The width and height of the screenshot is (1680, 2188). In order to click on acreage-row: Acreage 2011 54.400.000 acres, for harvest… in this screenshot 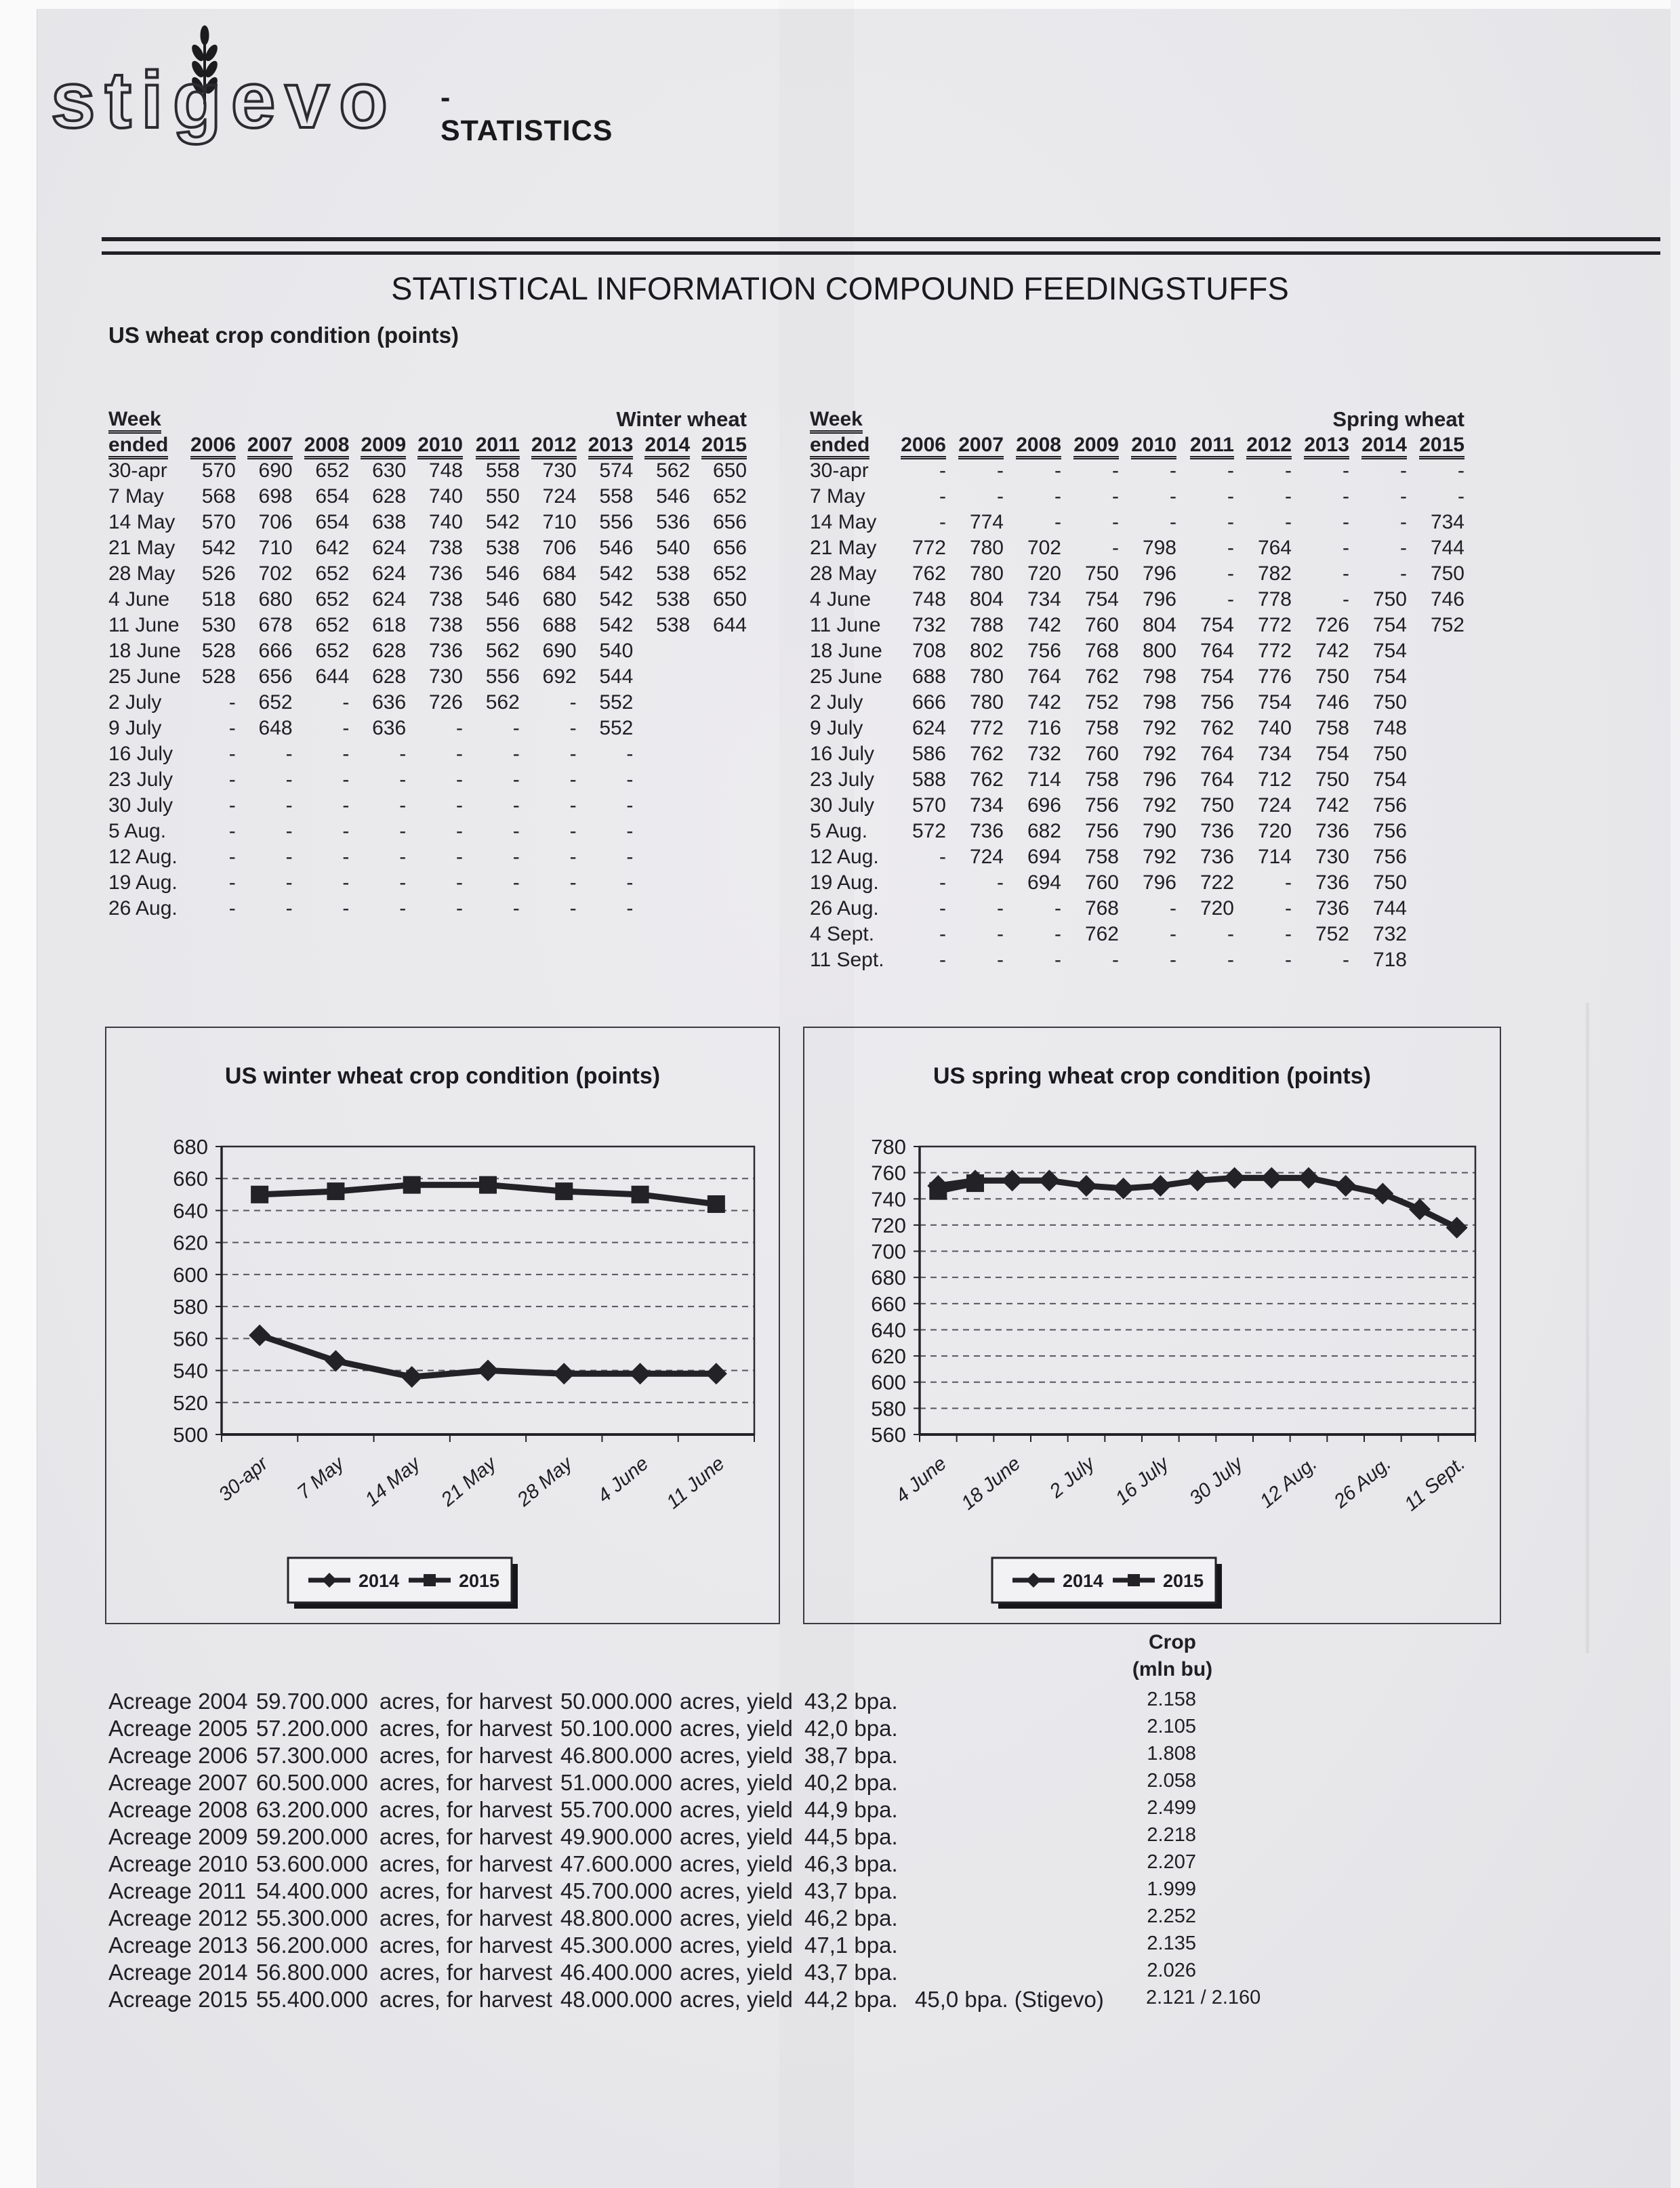, I will do `click(820, 1891)`.